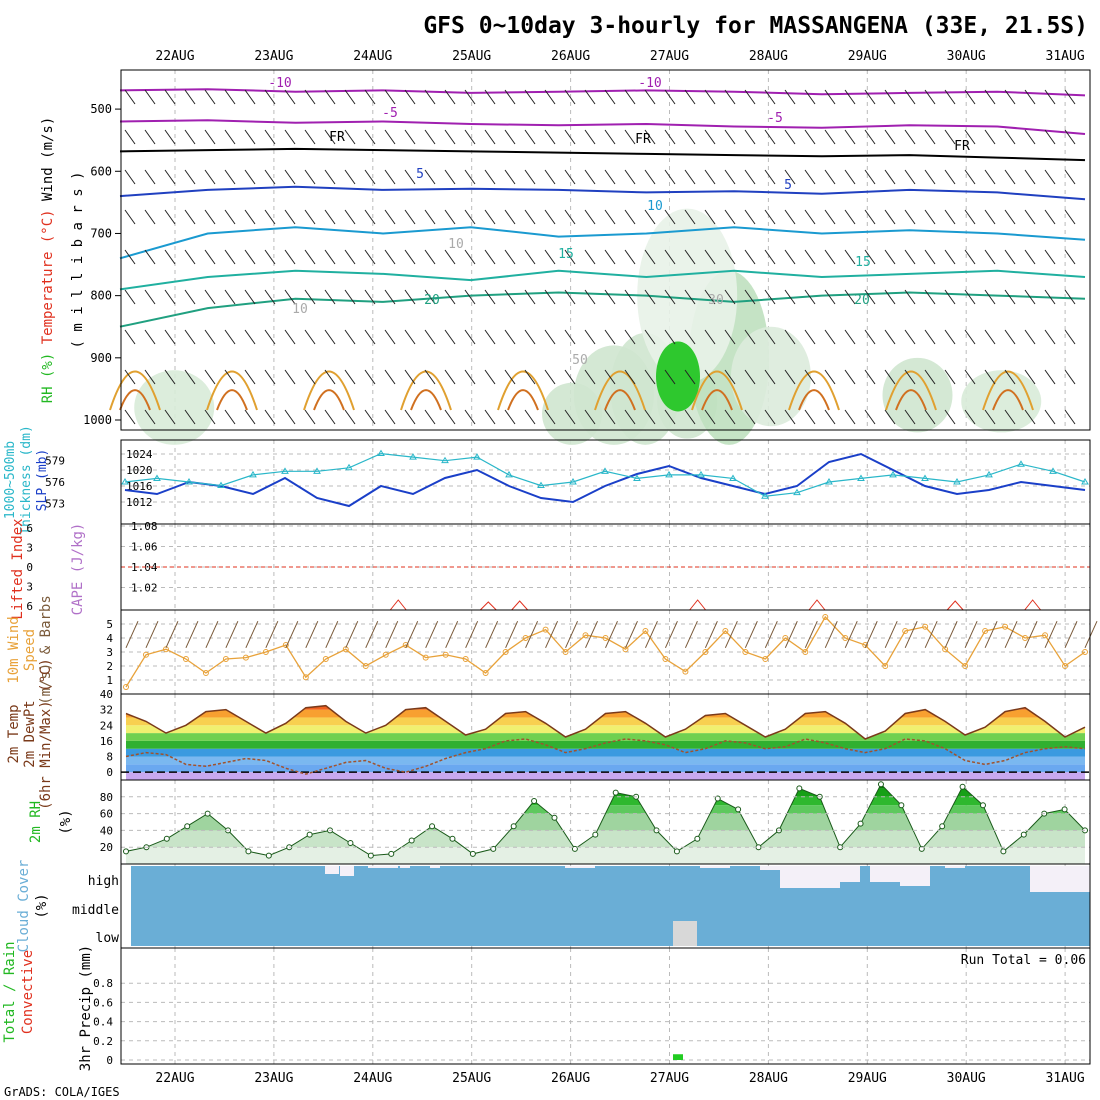 The height and width of the screenshot is (1100, 1100). I want to click on precip-ylabel-0: Total / Rain, so click(10, 991).